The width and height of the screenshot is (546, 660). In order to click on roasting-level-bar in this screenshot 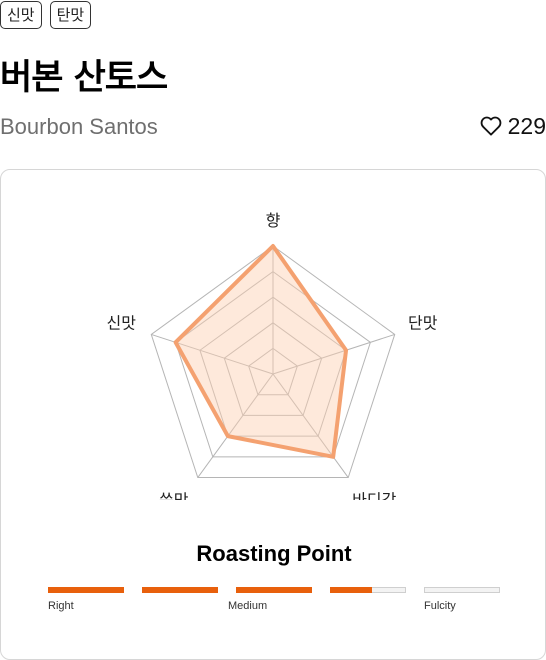, I will do `click(274, 591)`.